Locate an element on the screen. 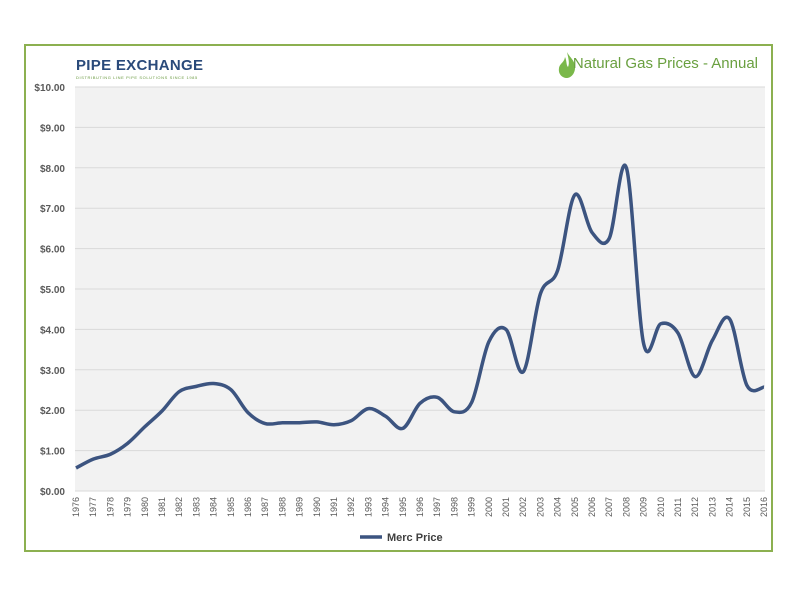 The width and height of the screenshot is (800, 600). x-tick-label: 1991 is located at coordinates (334, 507).